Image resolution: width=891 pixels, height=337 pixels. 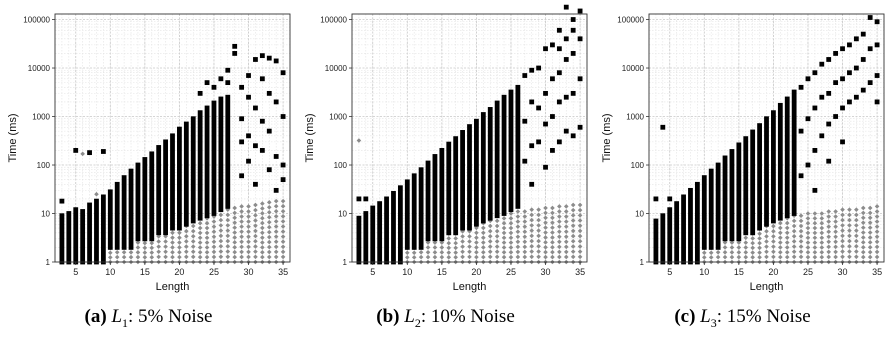 I want to click on x-tick-label: 10, so click(x=110, y=272).